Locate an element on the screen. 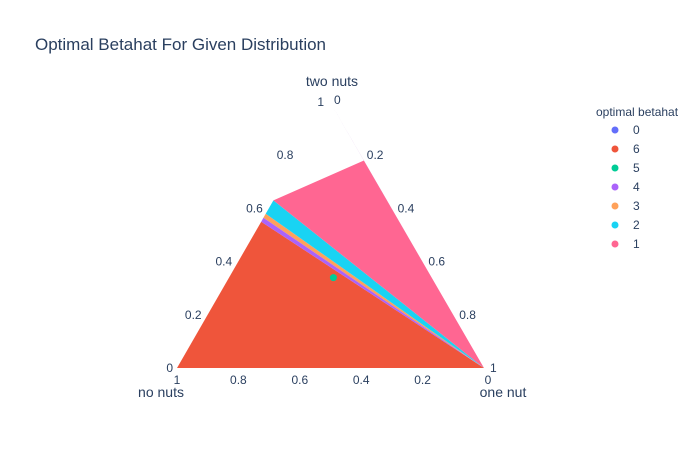  axis-title-no-nuts: no nuts is located at coordinates (161, 392).